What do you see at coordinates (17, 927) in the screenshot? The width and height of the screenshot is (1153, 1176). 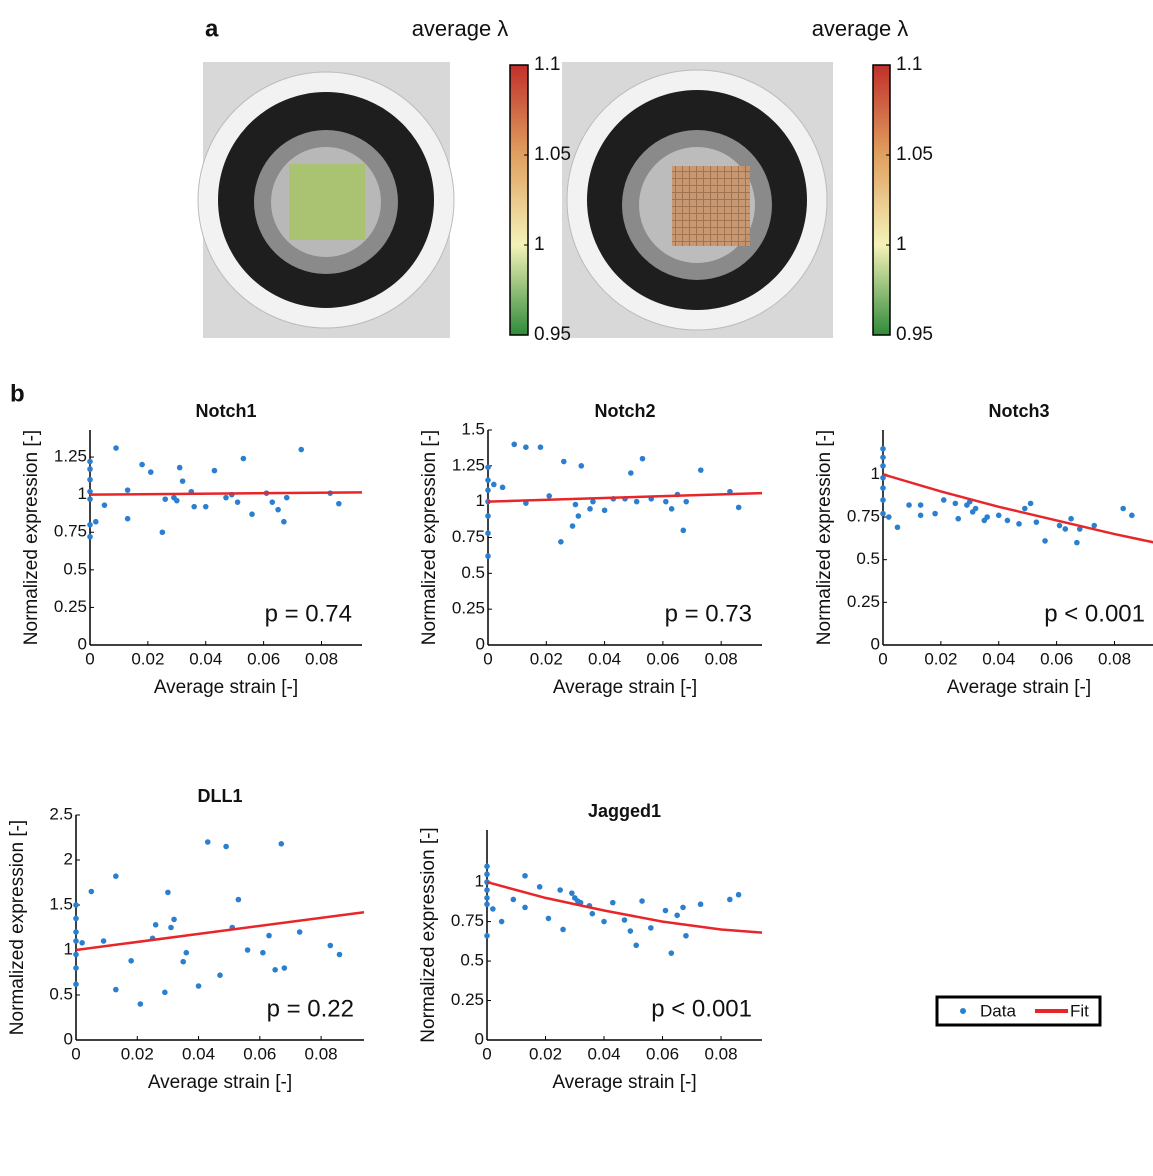 I see `y-axis-label: Normalized expression [-]` at bounding box center [17, 927].